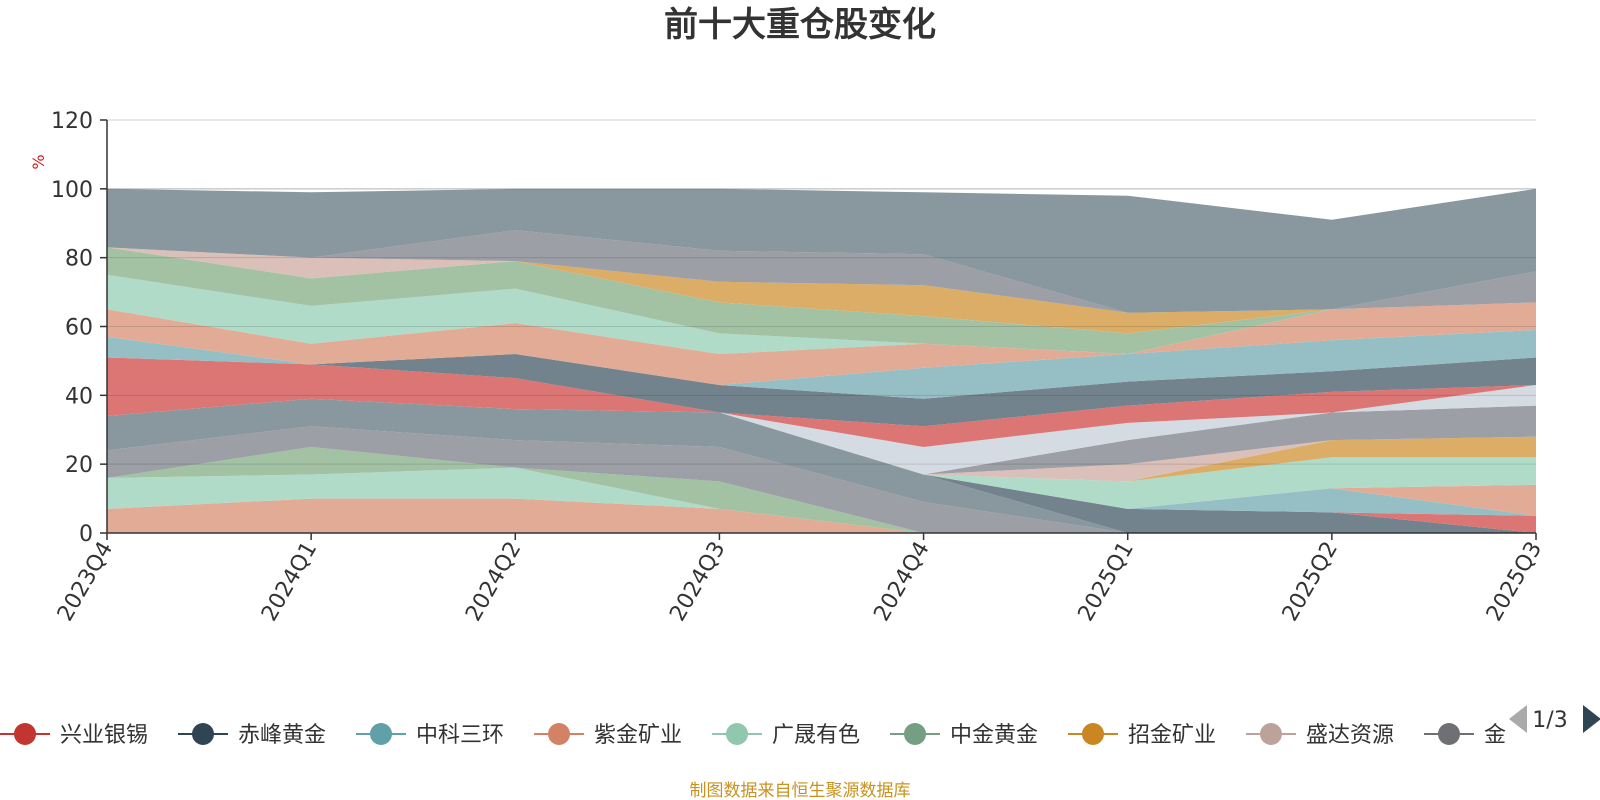 The height and width of the screenshot is (800, 1600). I want to click on legend-item: 盛达资源, so click(1320, 735).